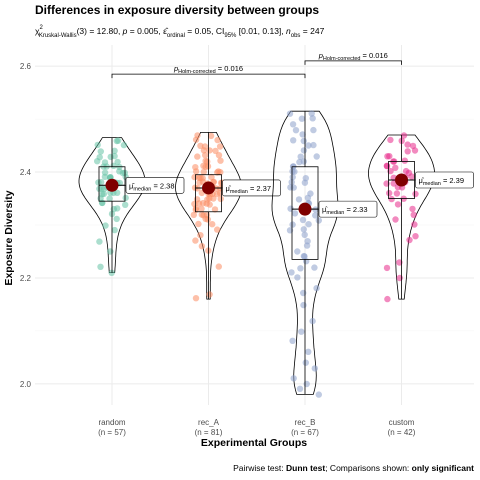 Image resolution: width=480 pixels, height=480 pixels. What do you see at coordinates (9, 237) in the screenshot?
I see `y-axis-title: Exposure Diversity` at bounding box center [9, 237].